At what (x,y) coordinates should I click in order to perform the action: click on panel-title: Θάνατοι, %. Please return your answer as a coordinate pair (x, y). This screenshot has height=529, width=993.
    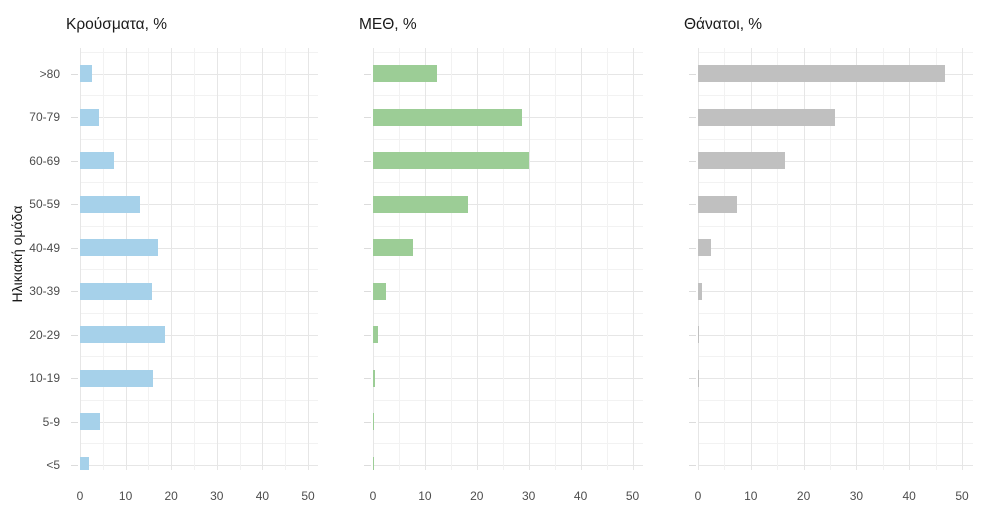
    Looking at the image, I should click on (723, 24).